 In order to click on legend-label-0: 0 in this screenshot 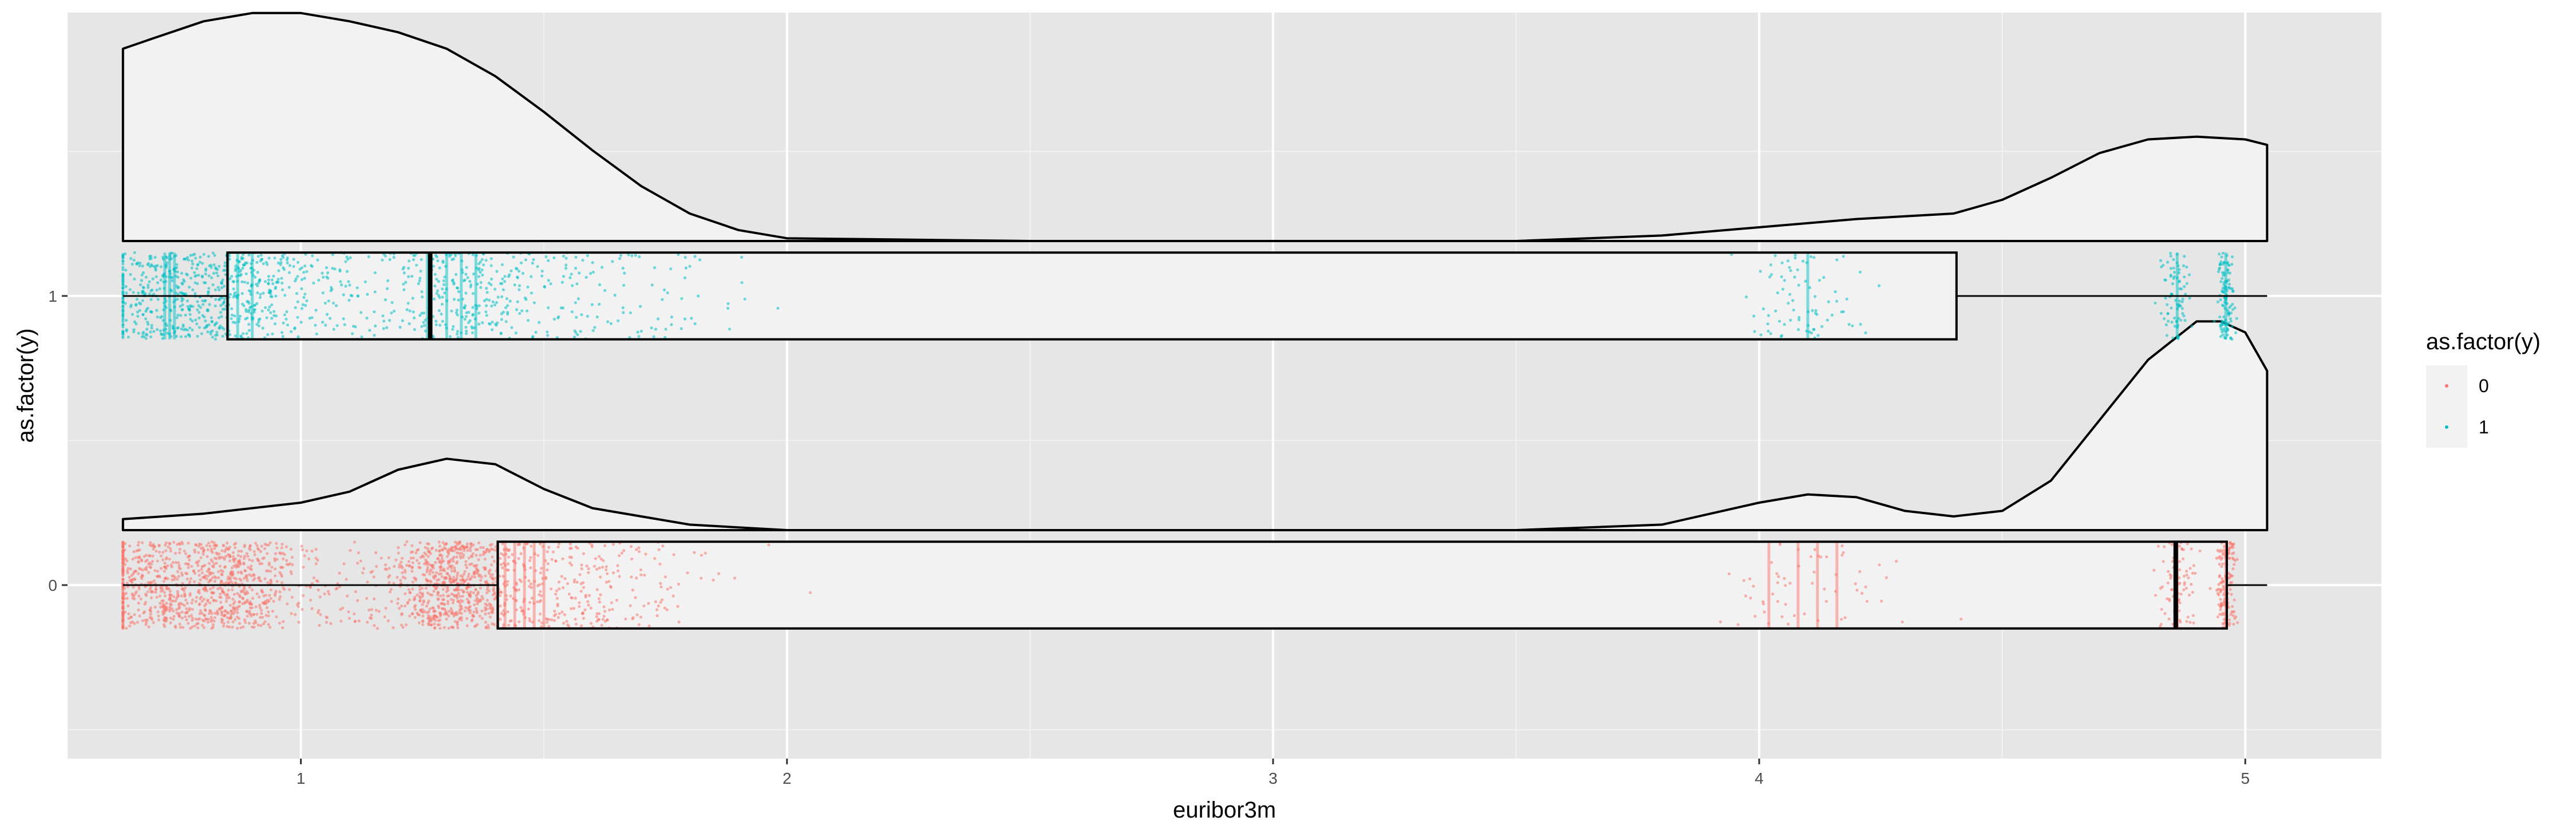, I will do `click(2484, 386)`.